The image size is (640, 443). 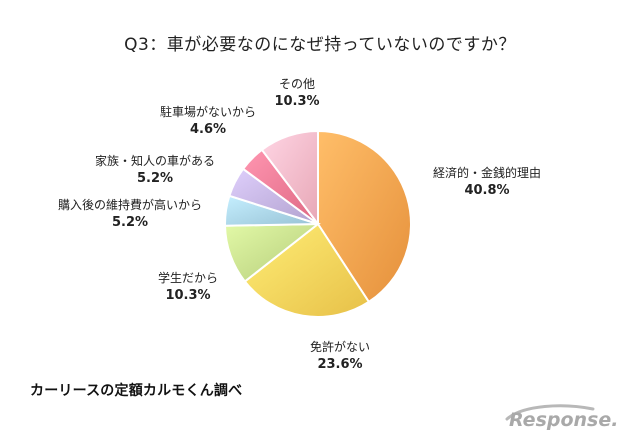 What do you see at coordinates (208, 129) in the screenshot?
I see `slice-value-label: 4.6%` at bounding box center [208, 129].